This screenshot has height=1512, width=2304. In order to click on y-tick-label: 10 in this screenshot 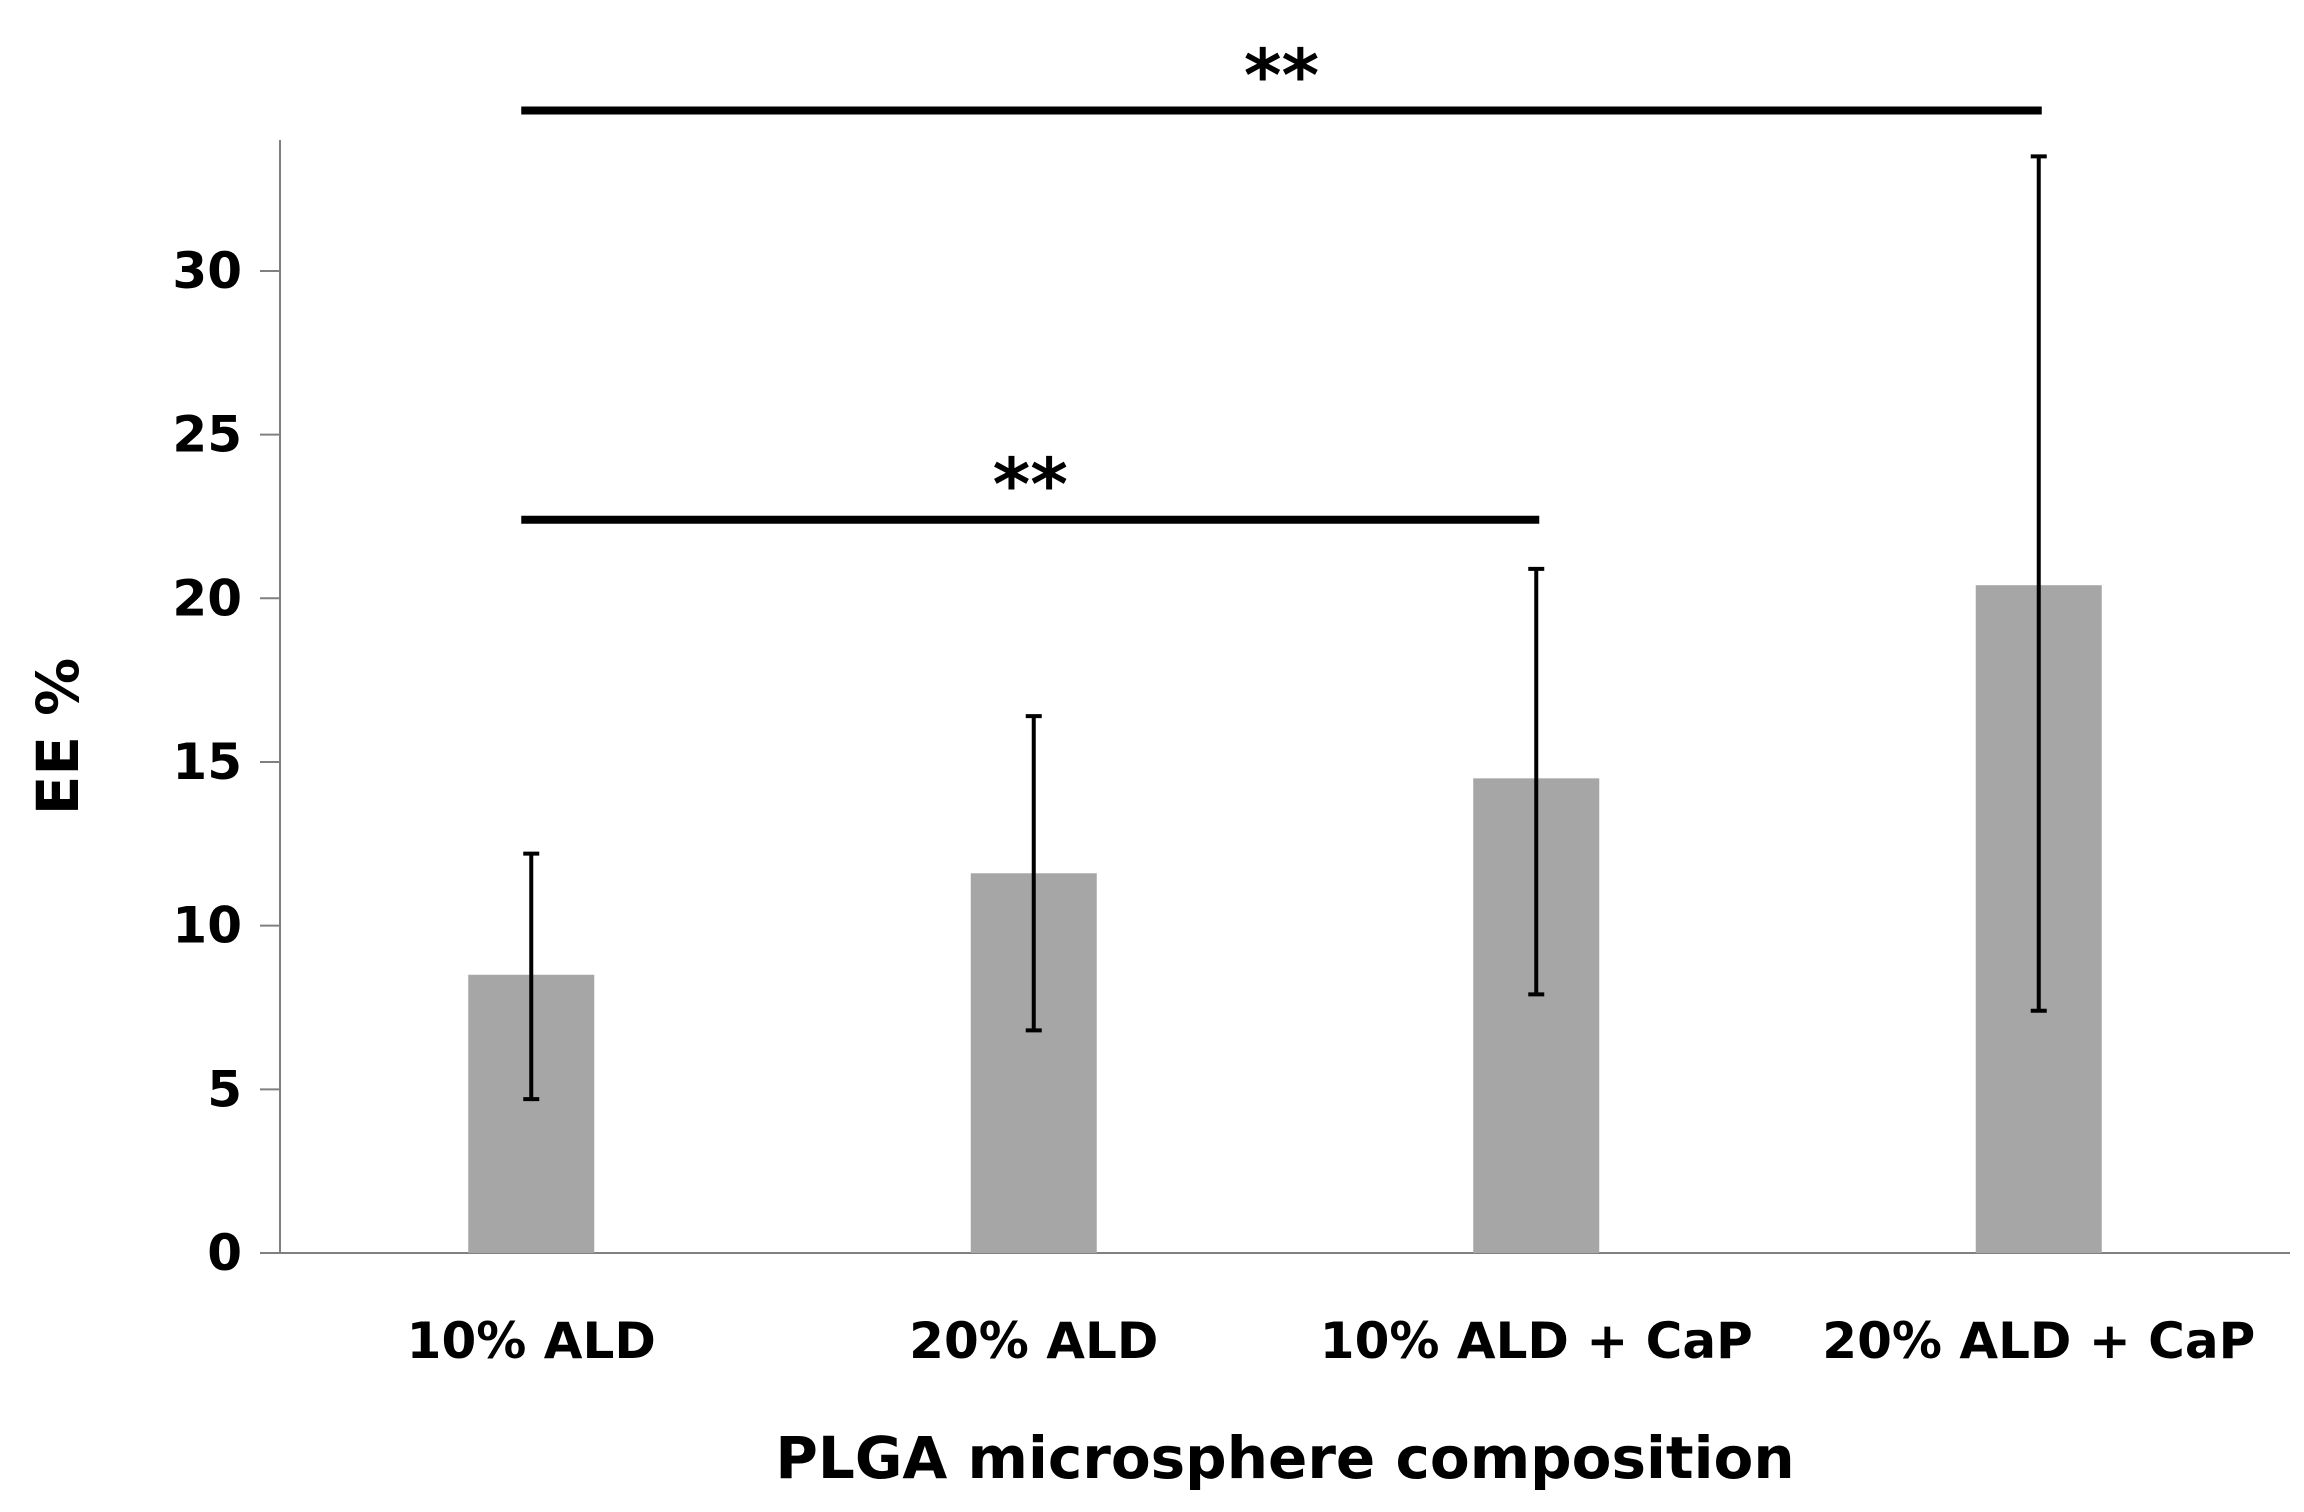, I will do `click(207, 926)`.